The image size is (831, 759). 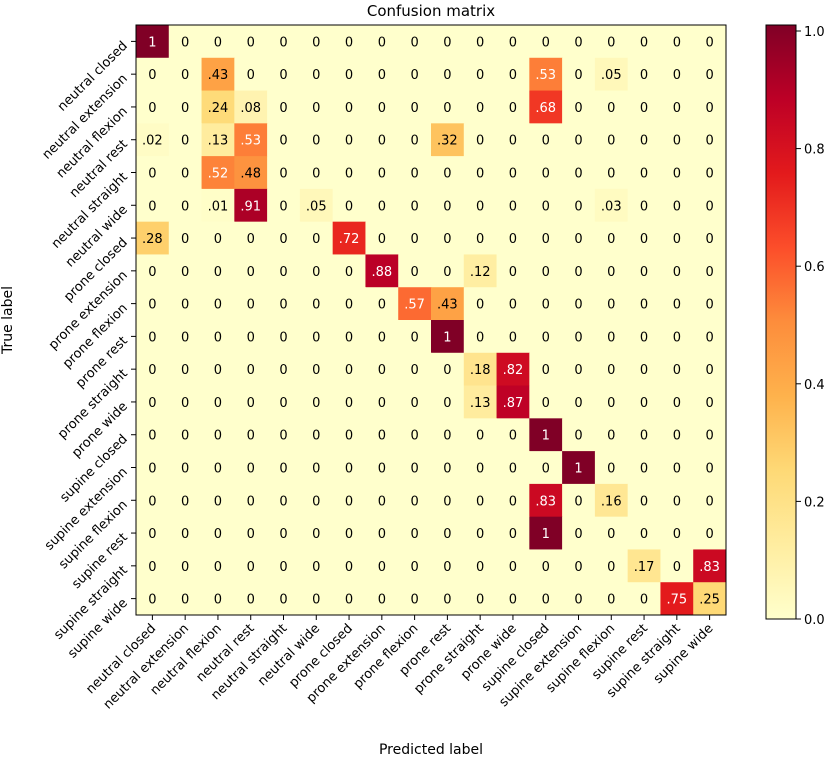 What do you see at coordinates (152, 42) in the screenshot?
I see `cell-value-label: 1` at bounding box center [152, 42].